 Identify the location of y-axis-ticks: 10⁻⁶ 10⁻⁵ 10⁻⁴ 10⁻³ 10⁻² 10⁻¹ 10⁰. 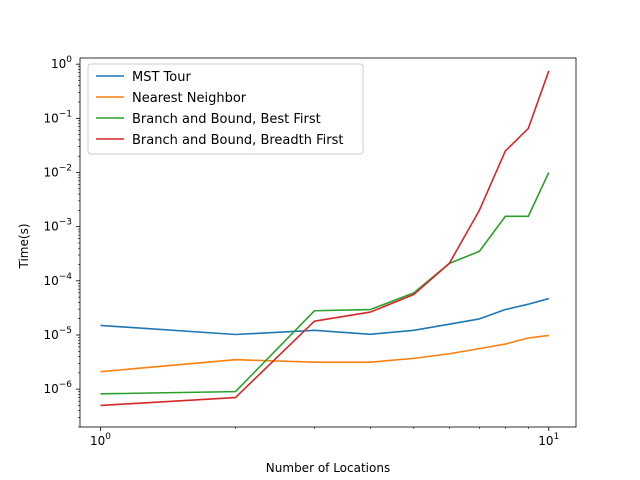
(61, 241).